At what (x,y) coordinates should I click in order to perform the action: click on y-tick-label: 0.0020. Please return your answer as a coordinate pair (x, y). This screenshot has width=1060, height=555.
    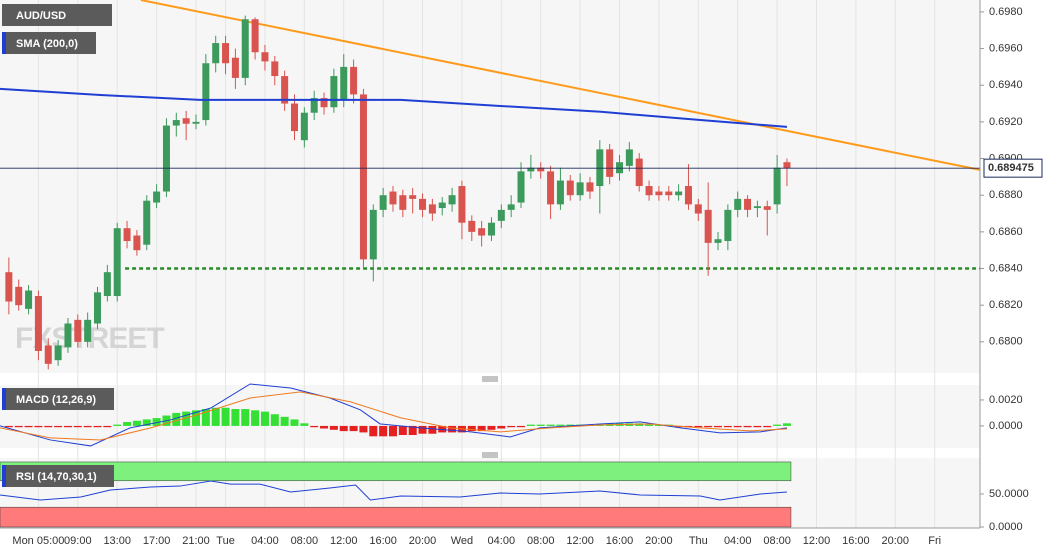
    Looking at the image, I should click on (1006, 400).